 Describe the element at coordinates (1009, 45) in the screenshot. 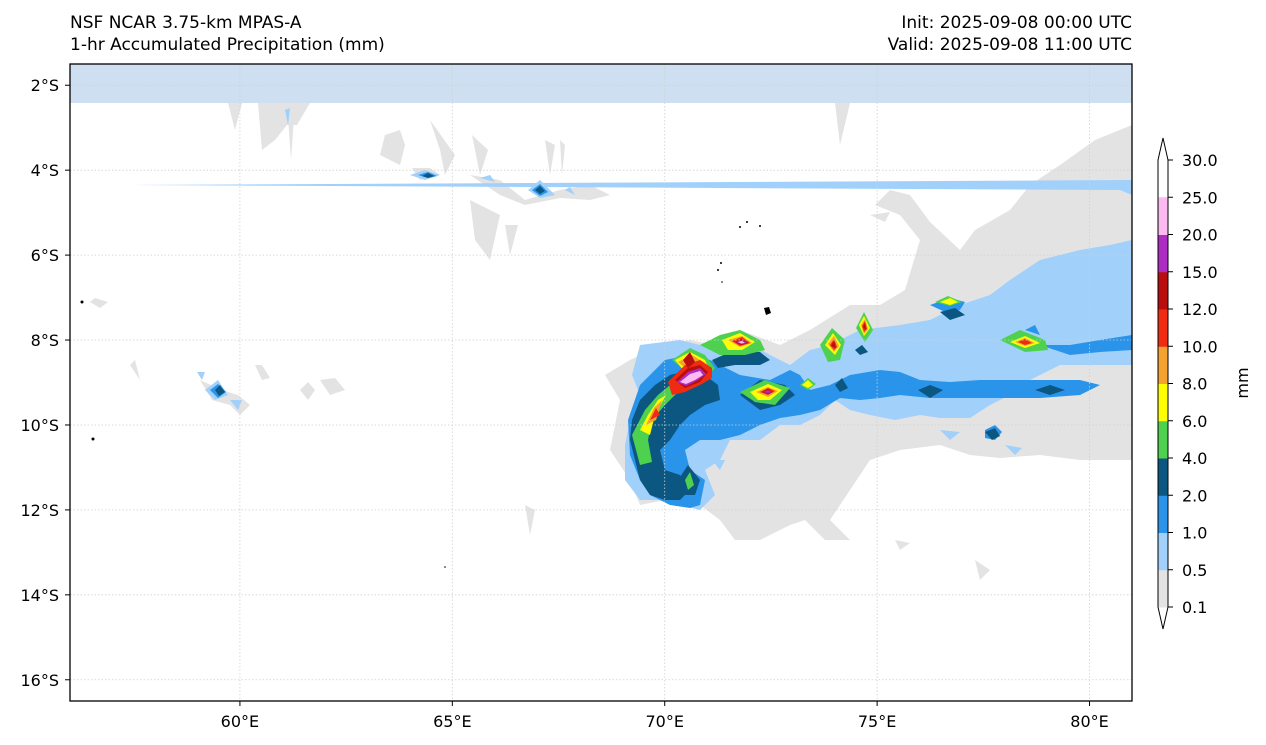

I see `valid-time: Valid: 2025-09-08 11:00 UTC` at that location.